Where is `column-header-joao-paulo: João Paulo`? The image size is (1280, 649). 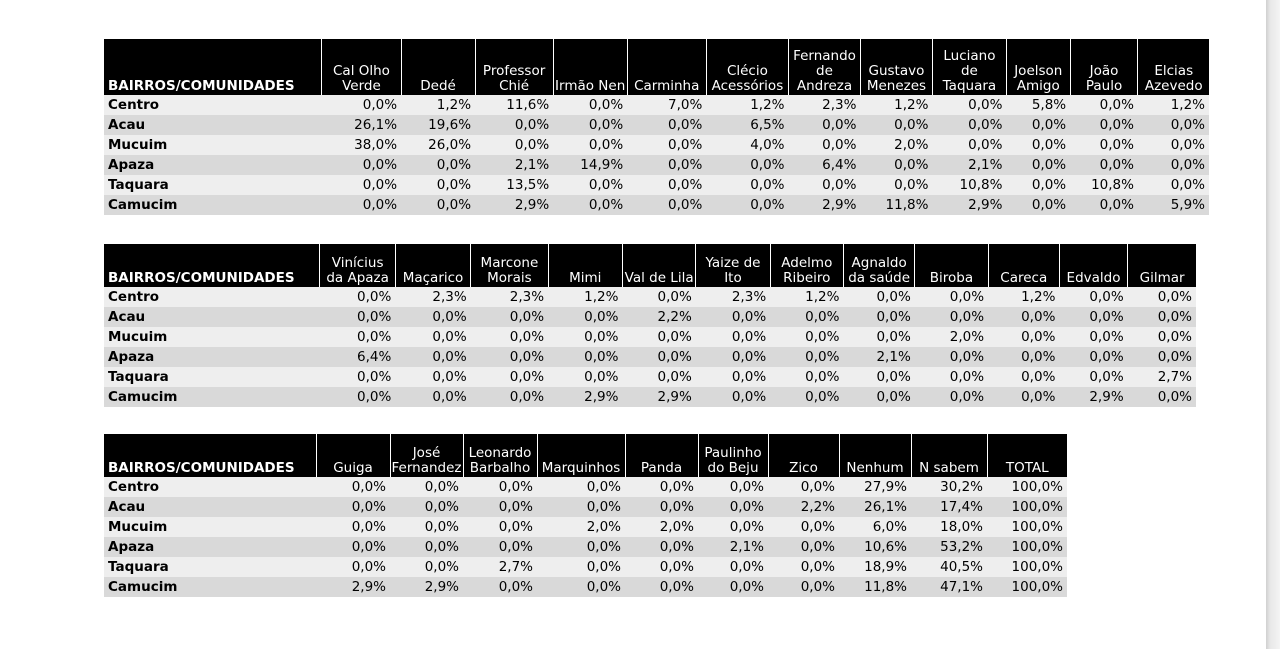 column-header-joao-paulo: João Paulo is located at coordinates (1104, 67).